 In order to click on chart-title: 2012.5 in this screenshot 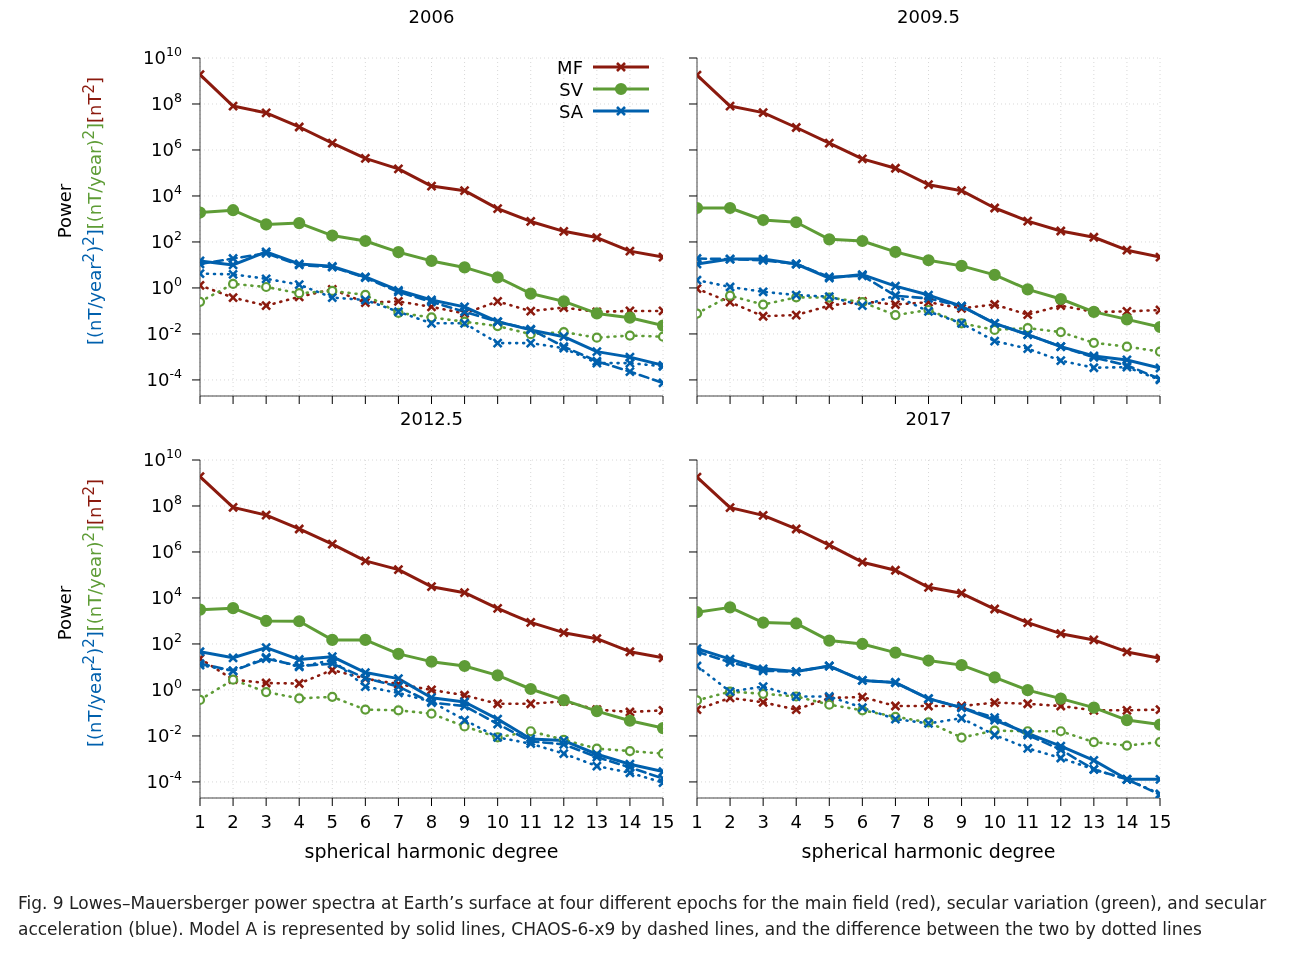, I will do `click(431, 418)`.